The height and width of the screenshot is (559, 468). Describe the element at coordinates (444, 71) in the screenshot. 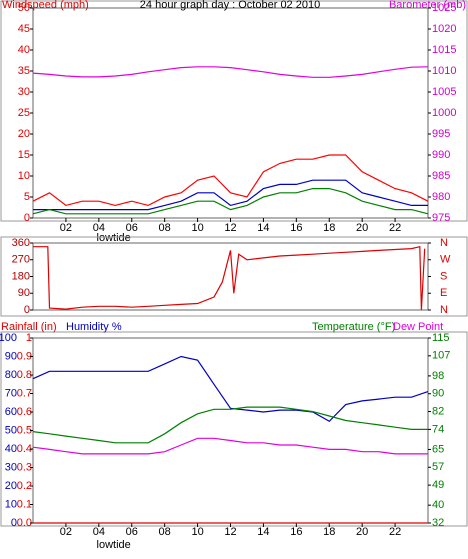

I see `y-tick-label: 1010` at that location.